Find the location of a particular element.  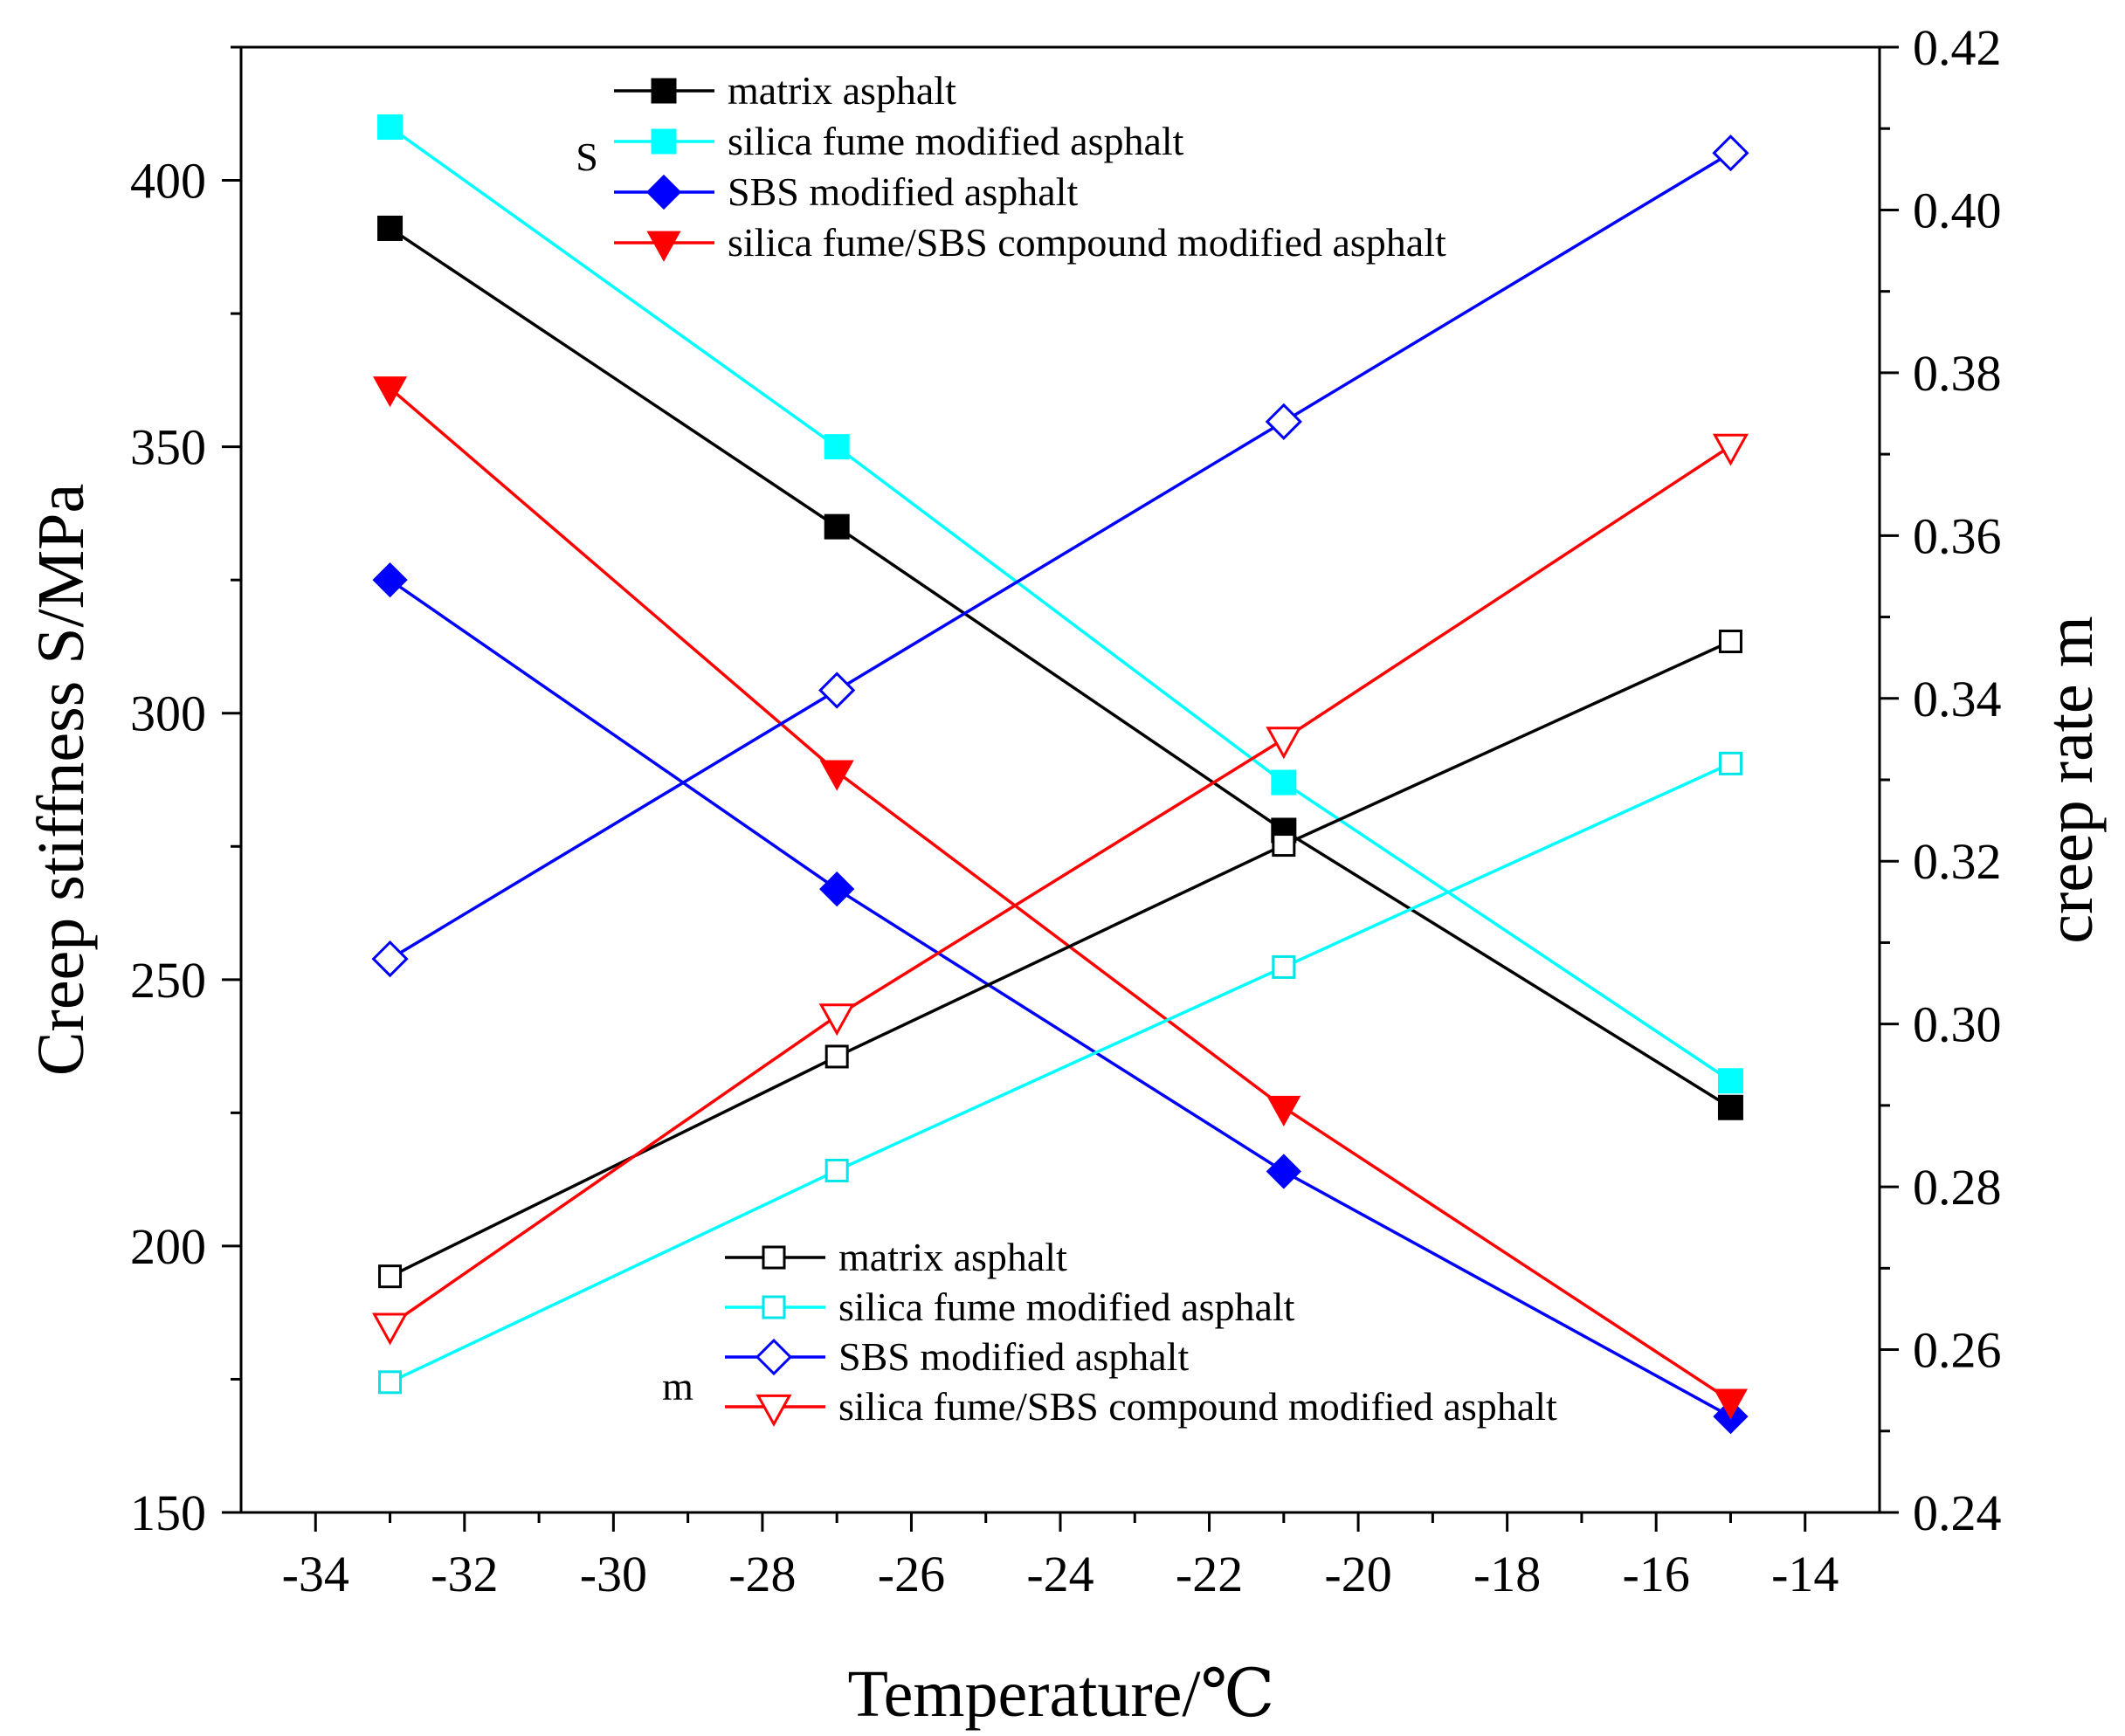

x-tick-label: -30 is located at coordinates (613, 1574).